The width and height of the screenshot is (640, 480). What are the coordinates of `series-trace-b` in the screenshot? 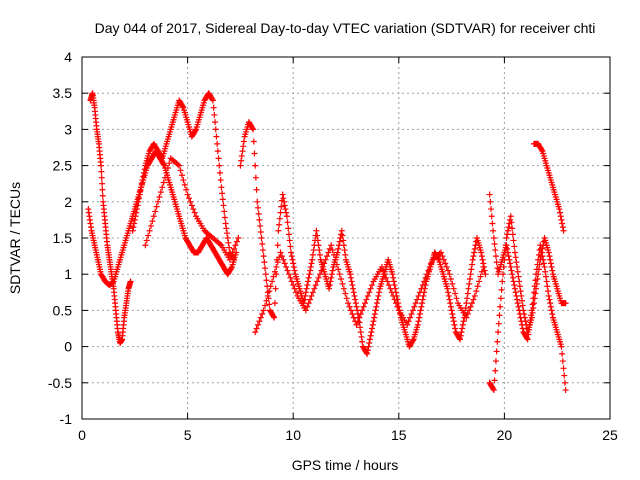 It's located at (110, 218).